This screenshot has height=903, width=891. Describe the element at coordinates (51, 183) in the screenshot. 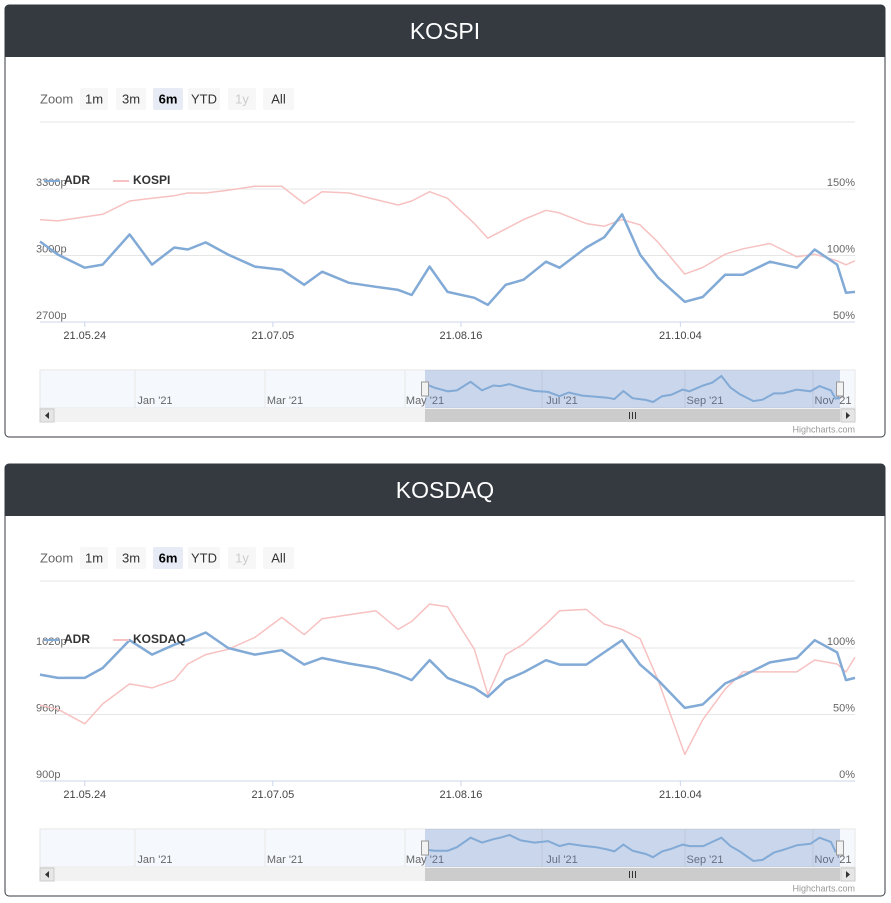

I see `y-tick-label: 3300p` at that location.